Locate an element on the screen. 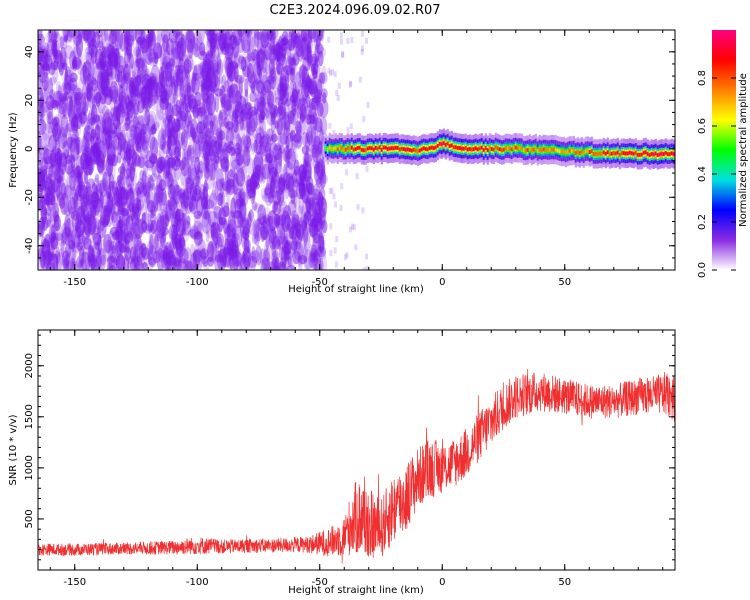 The image size is (750, 600). x-tick-label: -100 is located at coordinates (197, 582).